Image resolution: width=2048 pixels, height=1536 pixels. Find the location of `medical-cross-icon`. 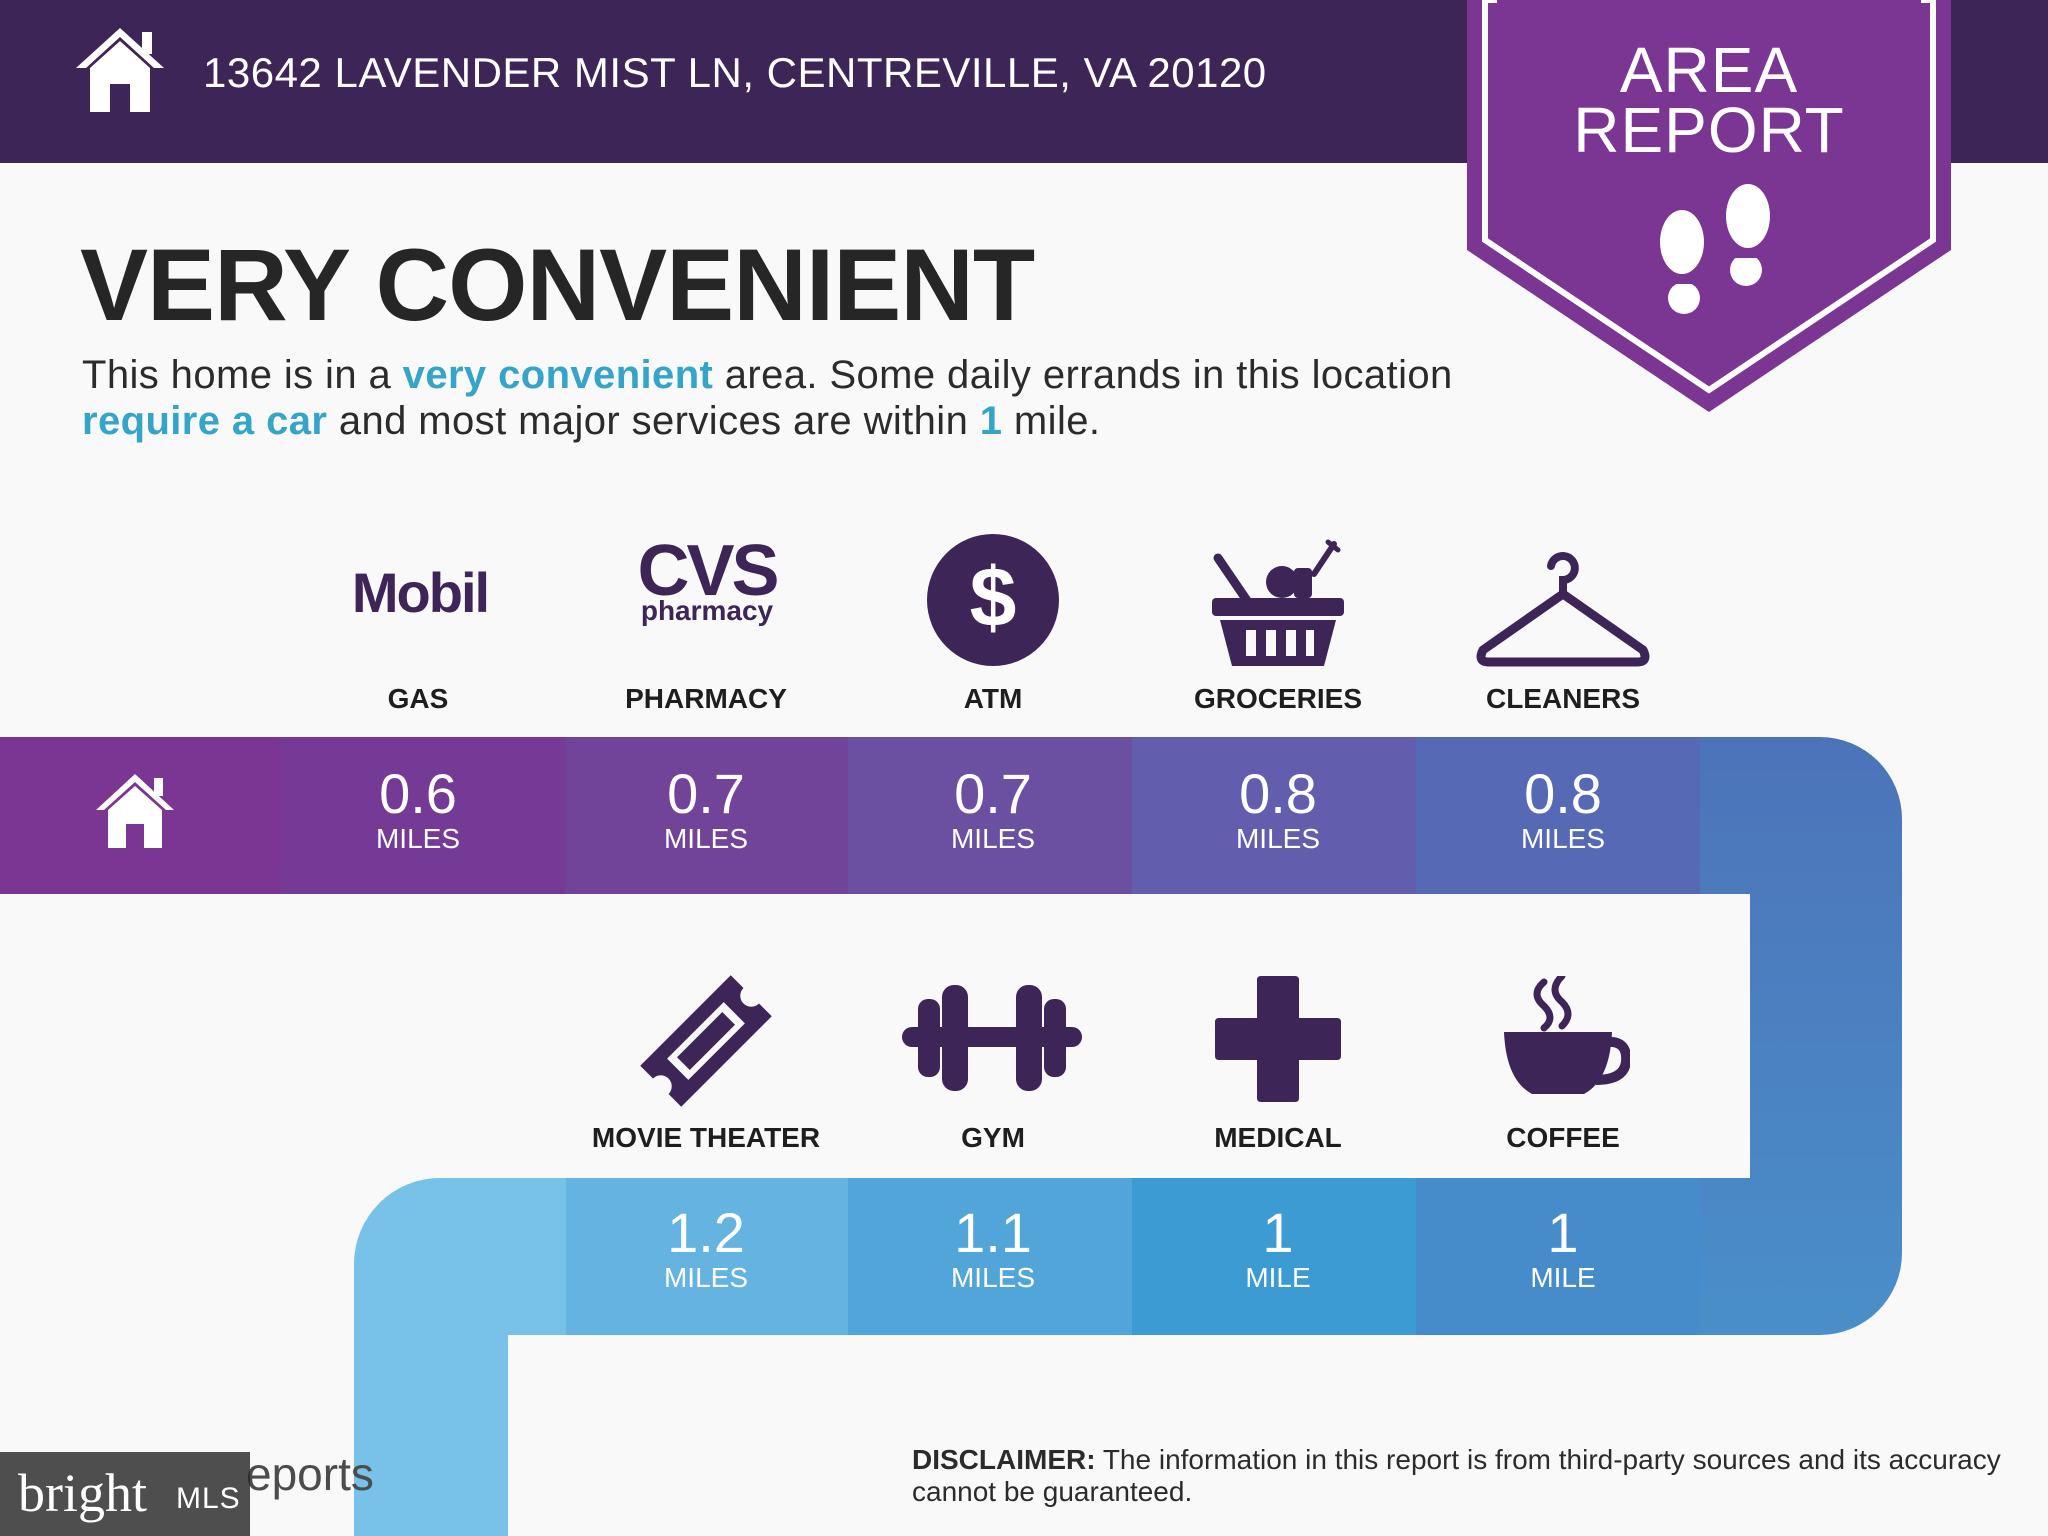

medical-cross-icon is located at coordinates (1278, 1039).